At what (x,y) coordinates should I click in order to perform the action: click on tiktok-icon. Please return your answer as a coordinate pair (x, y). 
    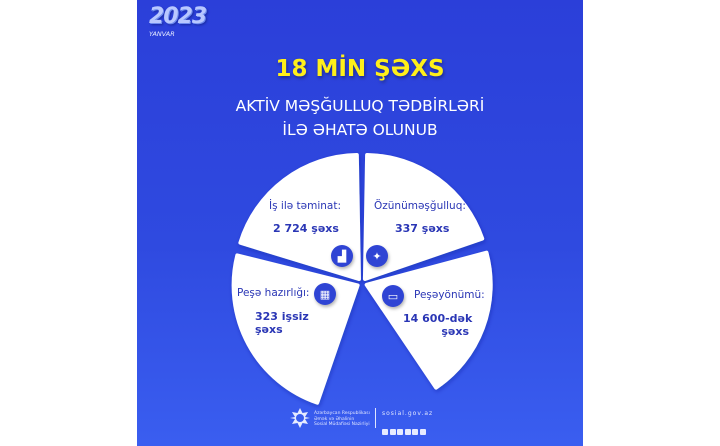
    Looking at the image, I should click on (415, 432).